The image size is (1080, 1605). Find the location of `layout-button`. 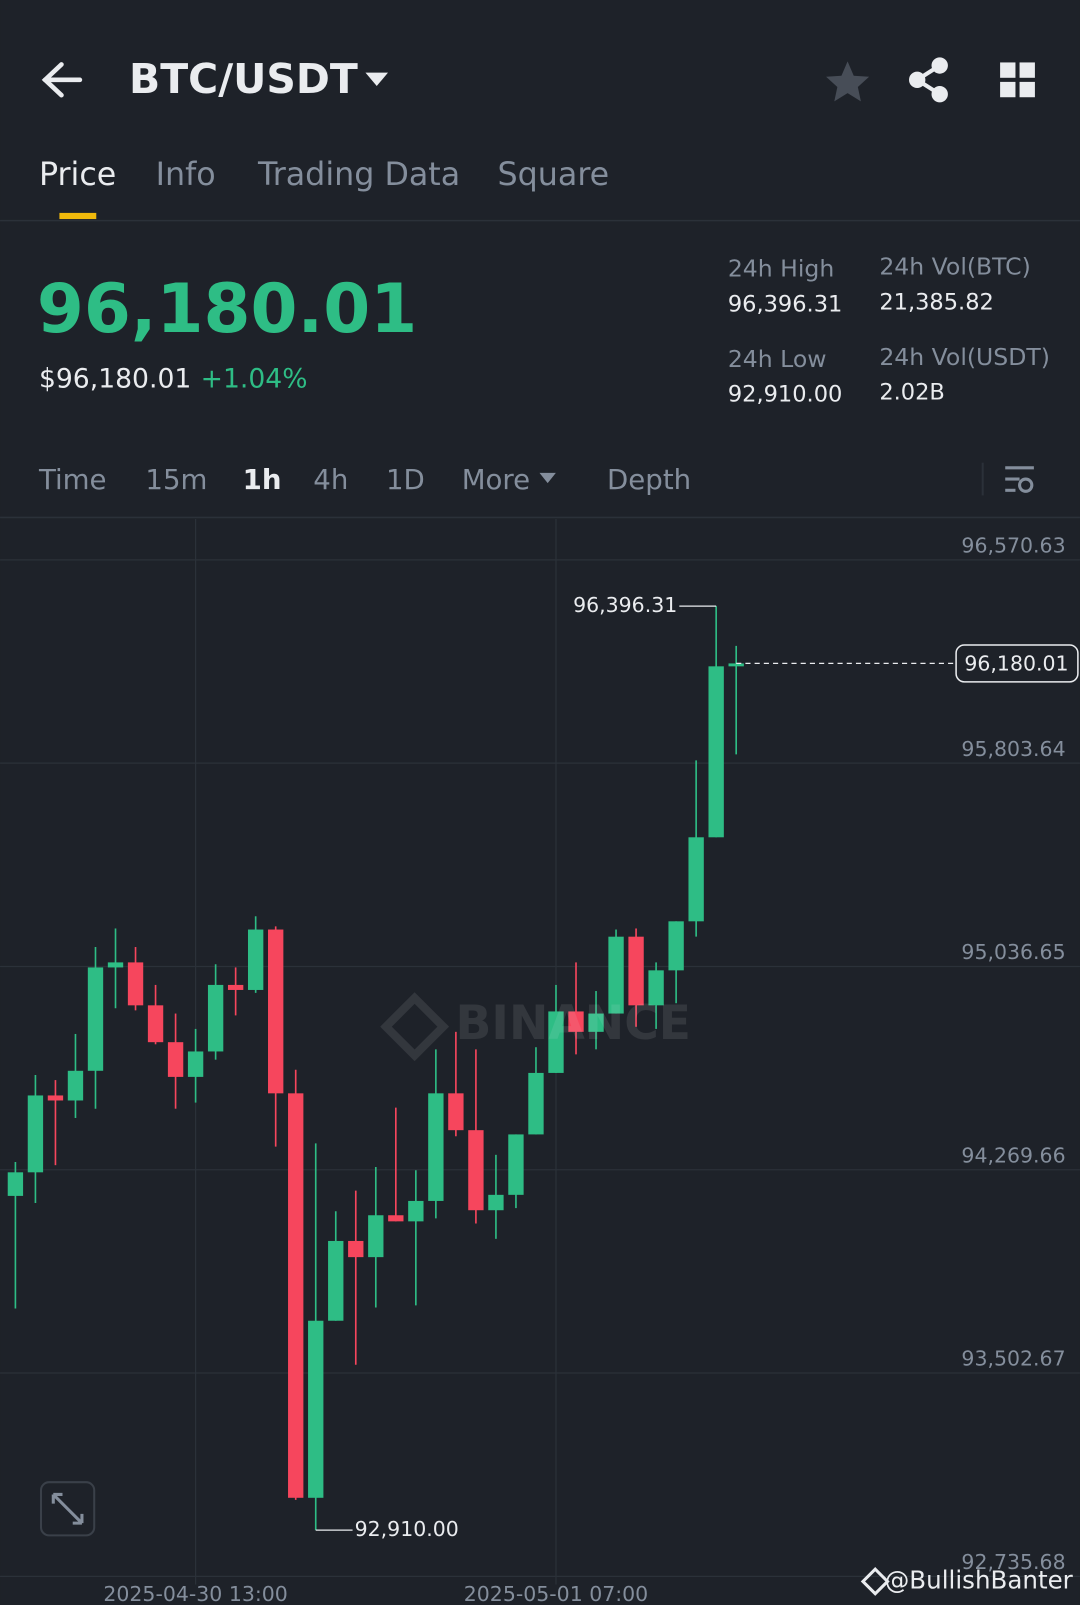

layout-button is located at coordinates (1017, 80).